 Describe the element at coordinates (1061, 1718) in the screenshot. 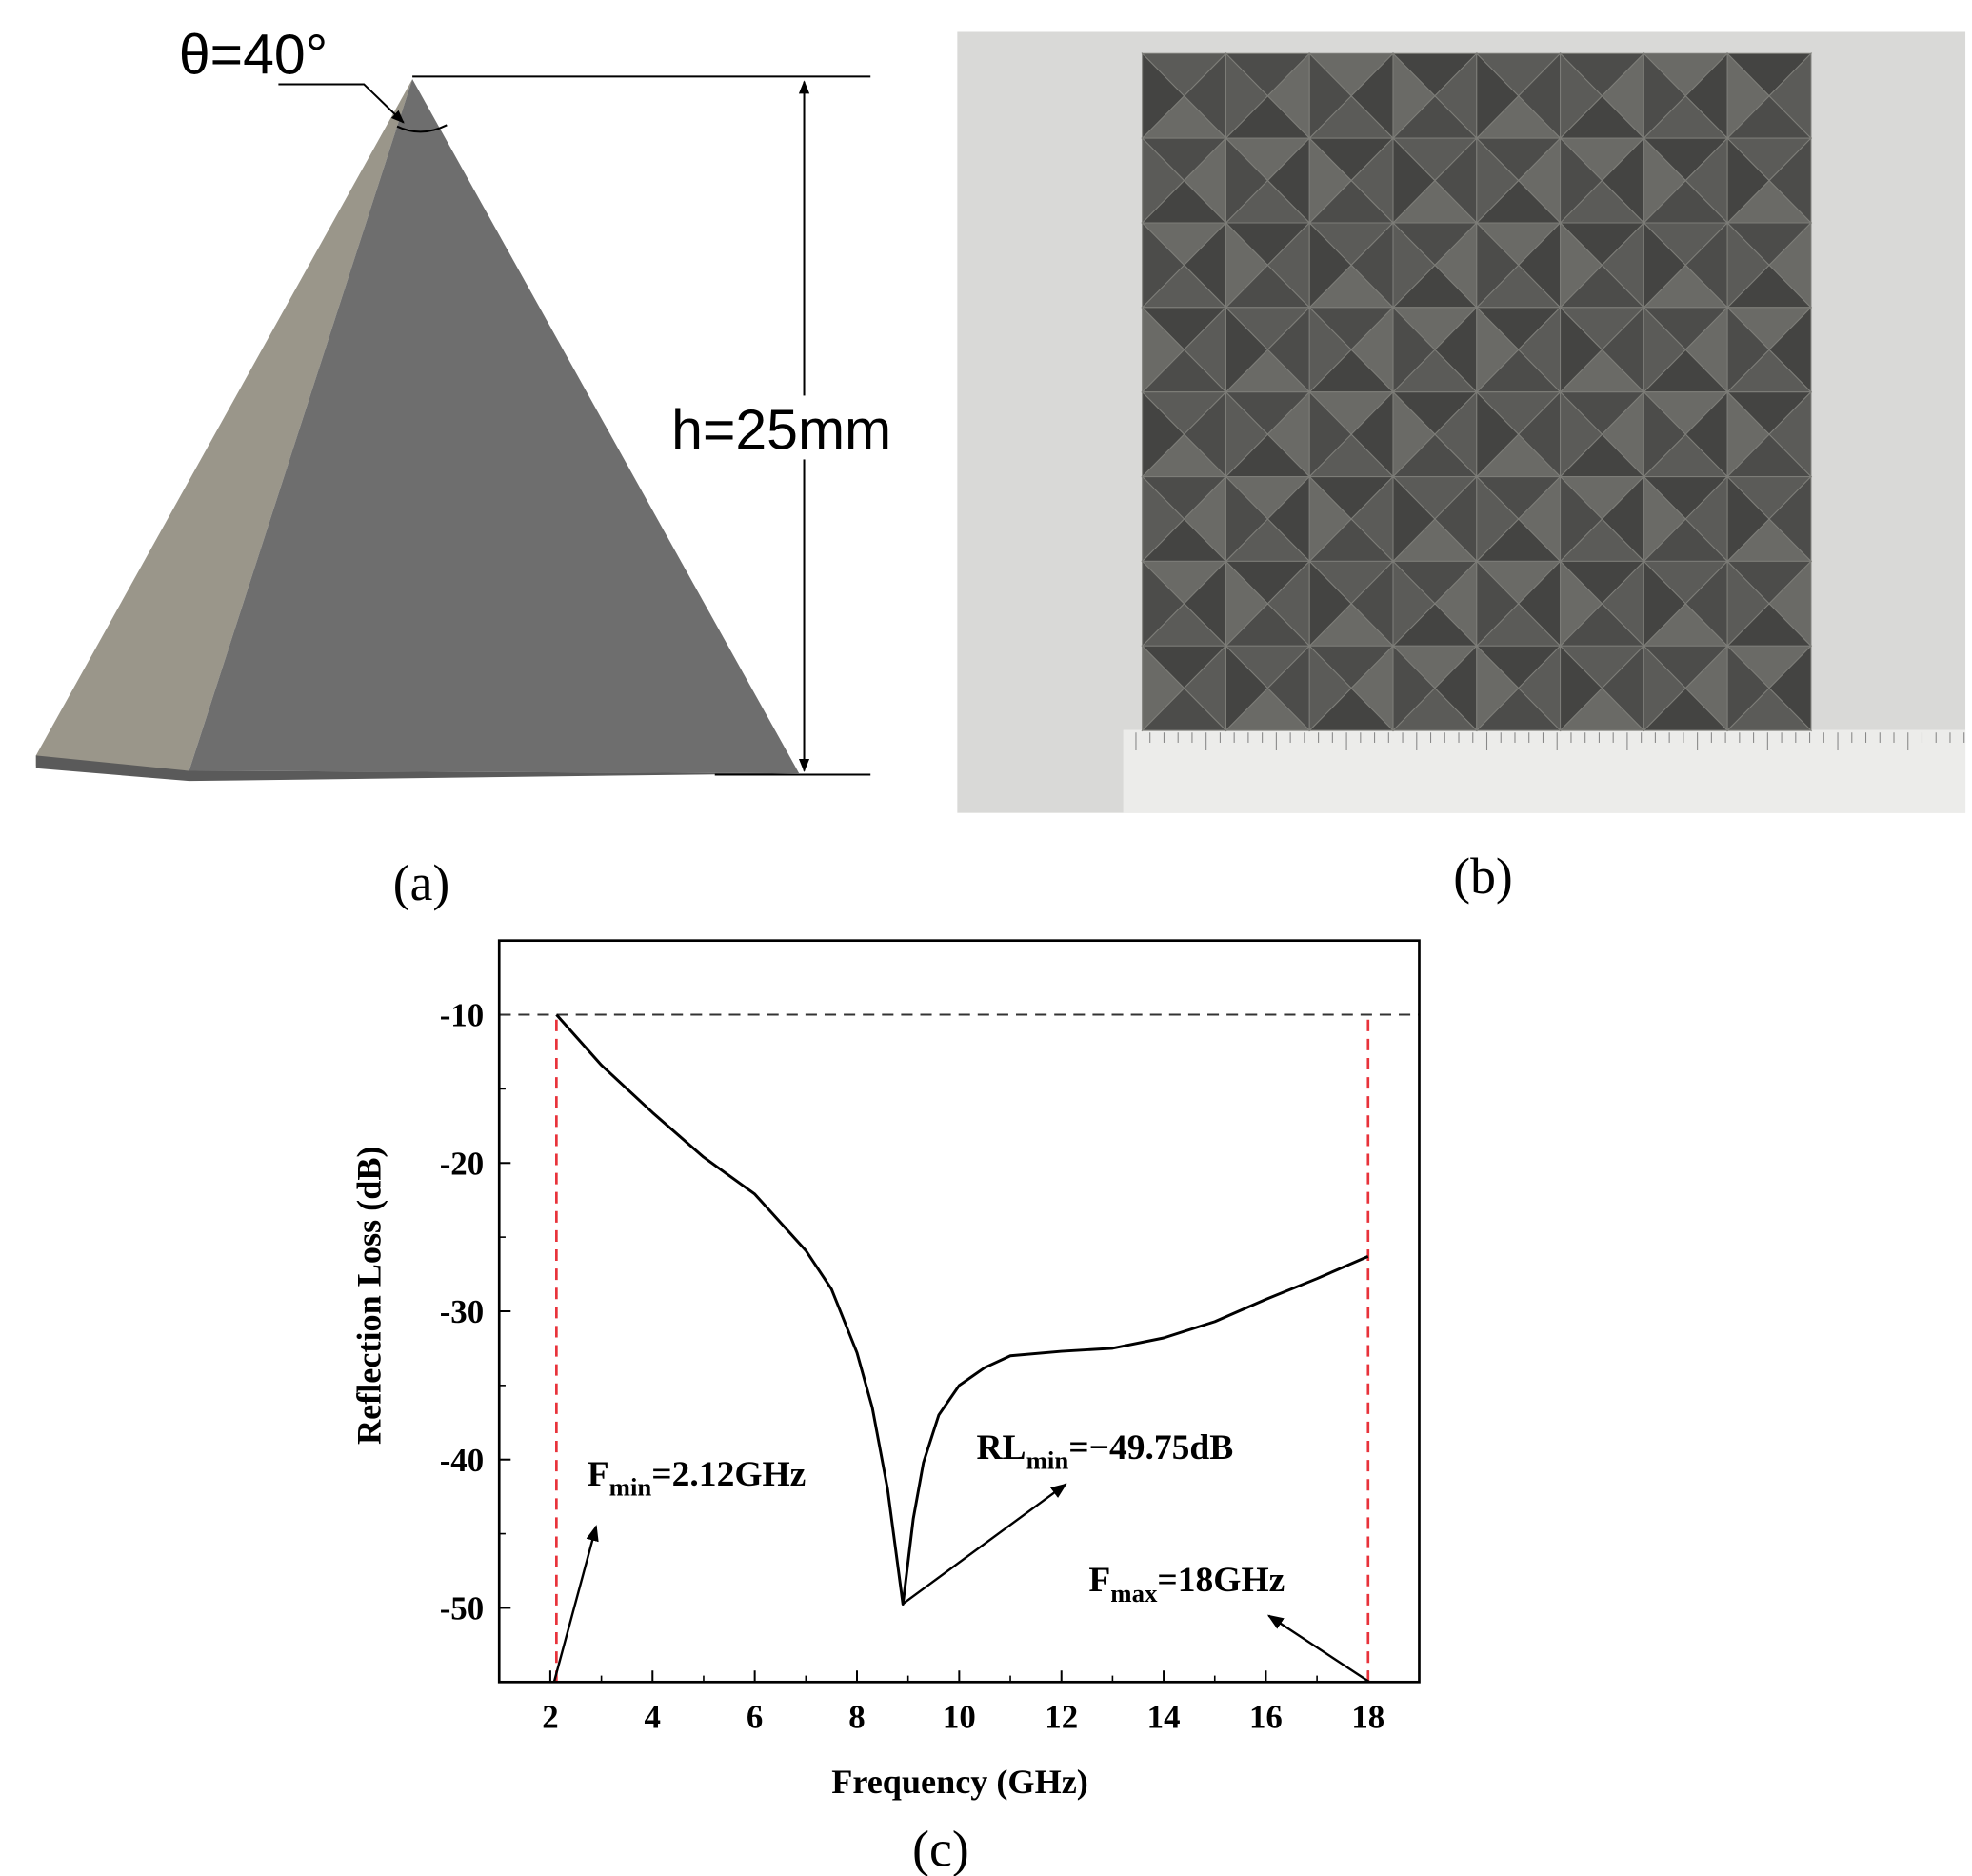

I see `x-tick-label: 12` at that location.